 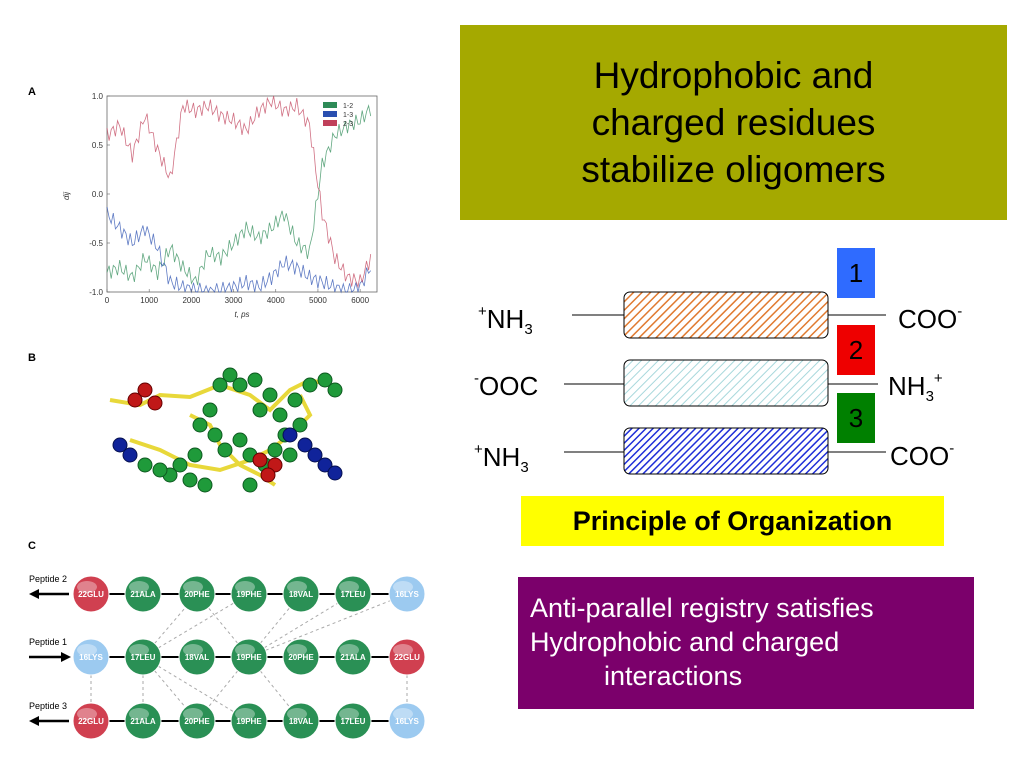 What do you see at coordinates (930, 318) in the screenshot?
I see `right-label-1: COO-` at bounding box center [930, 318].